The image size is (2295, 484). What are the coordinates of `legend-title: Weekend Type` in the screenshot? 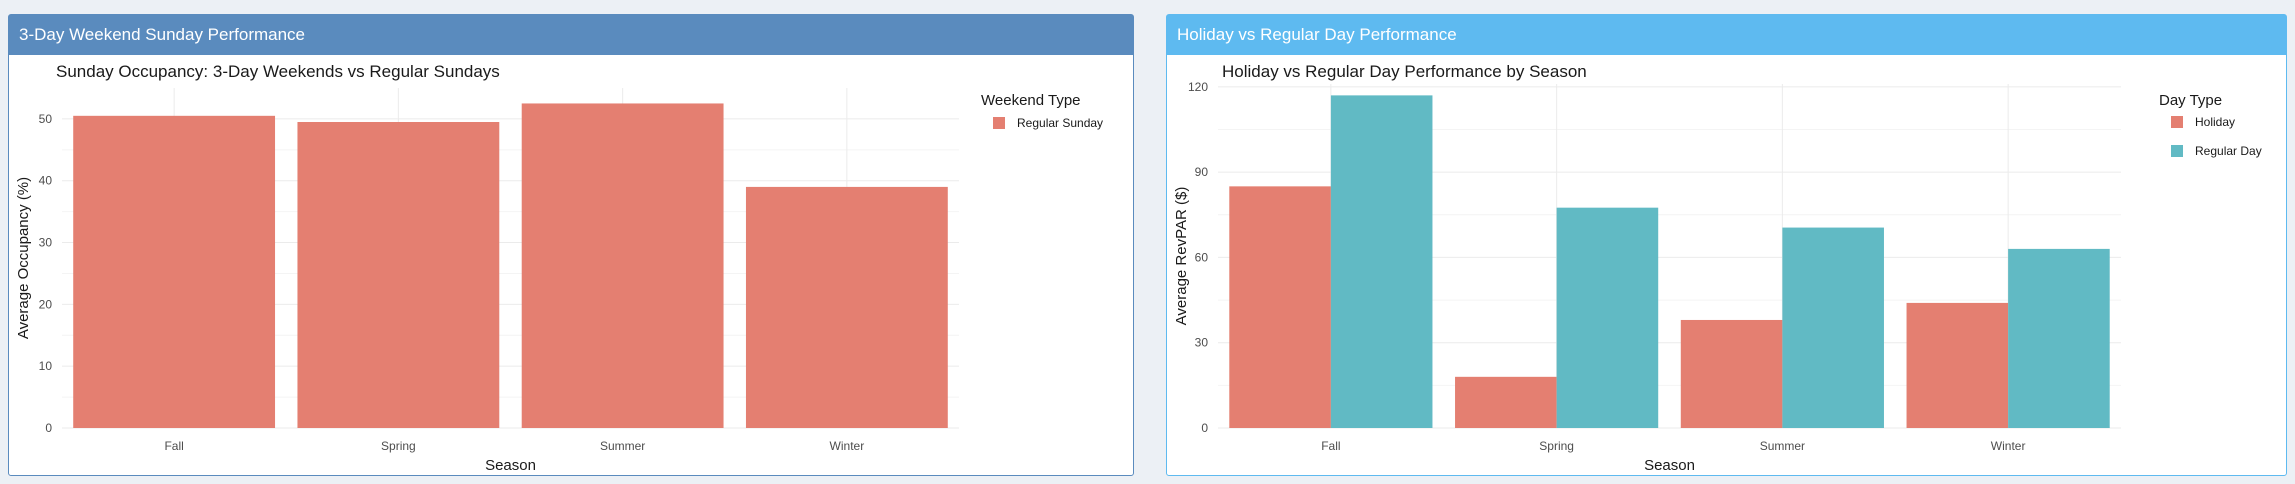 It's located at (1031, 100).